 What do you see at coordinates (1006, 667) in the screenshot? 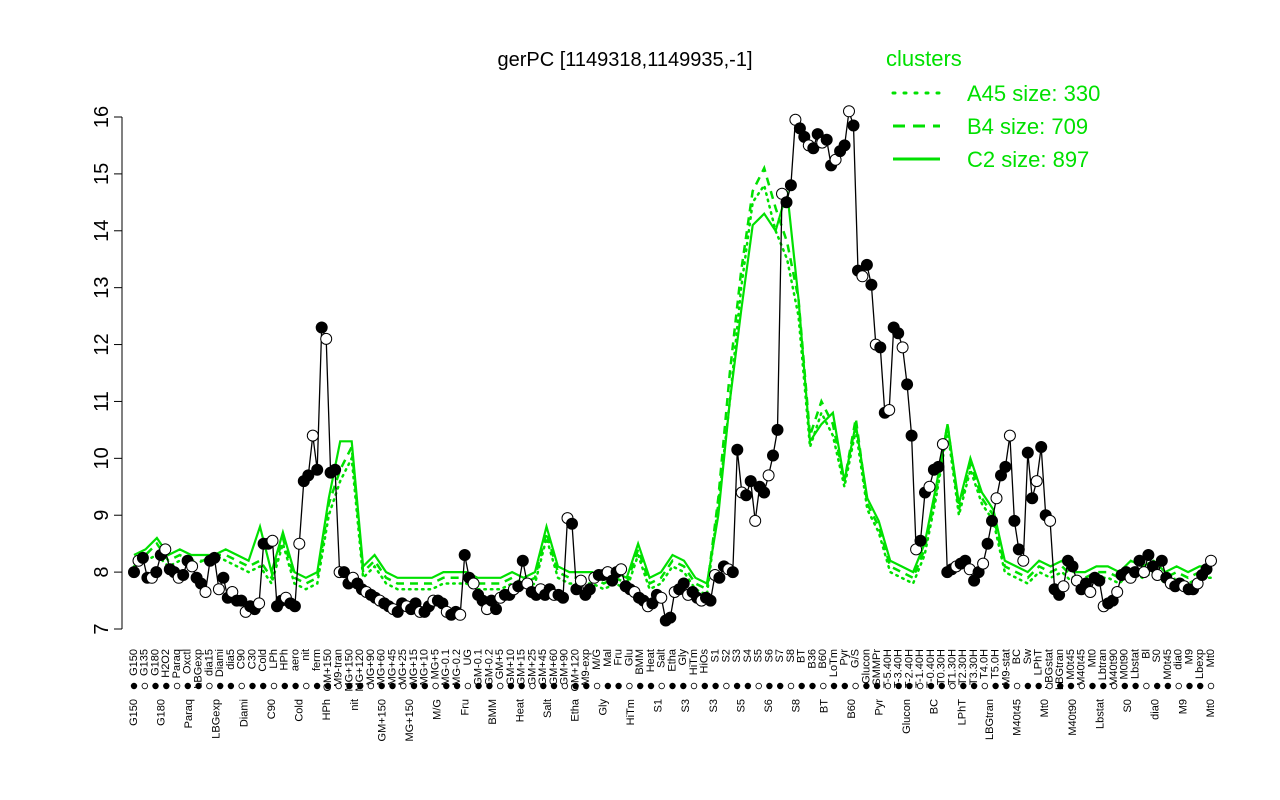
I see `x-label-upper: M9-stat` at bounding box center [1006, 667].